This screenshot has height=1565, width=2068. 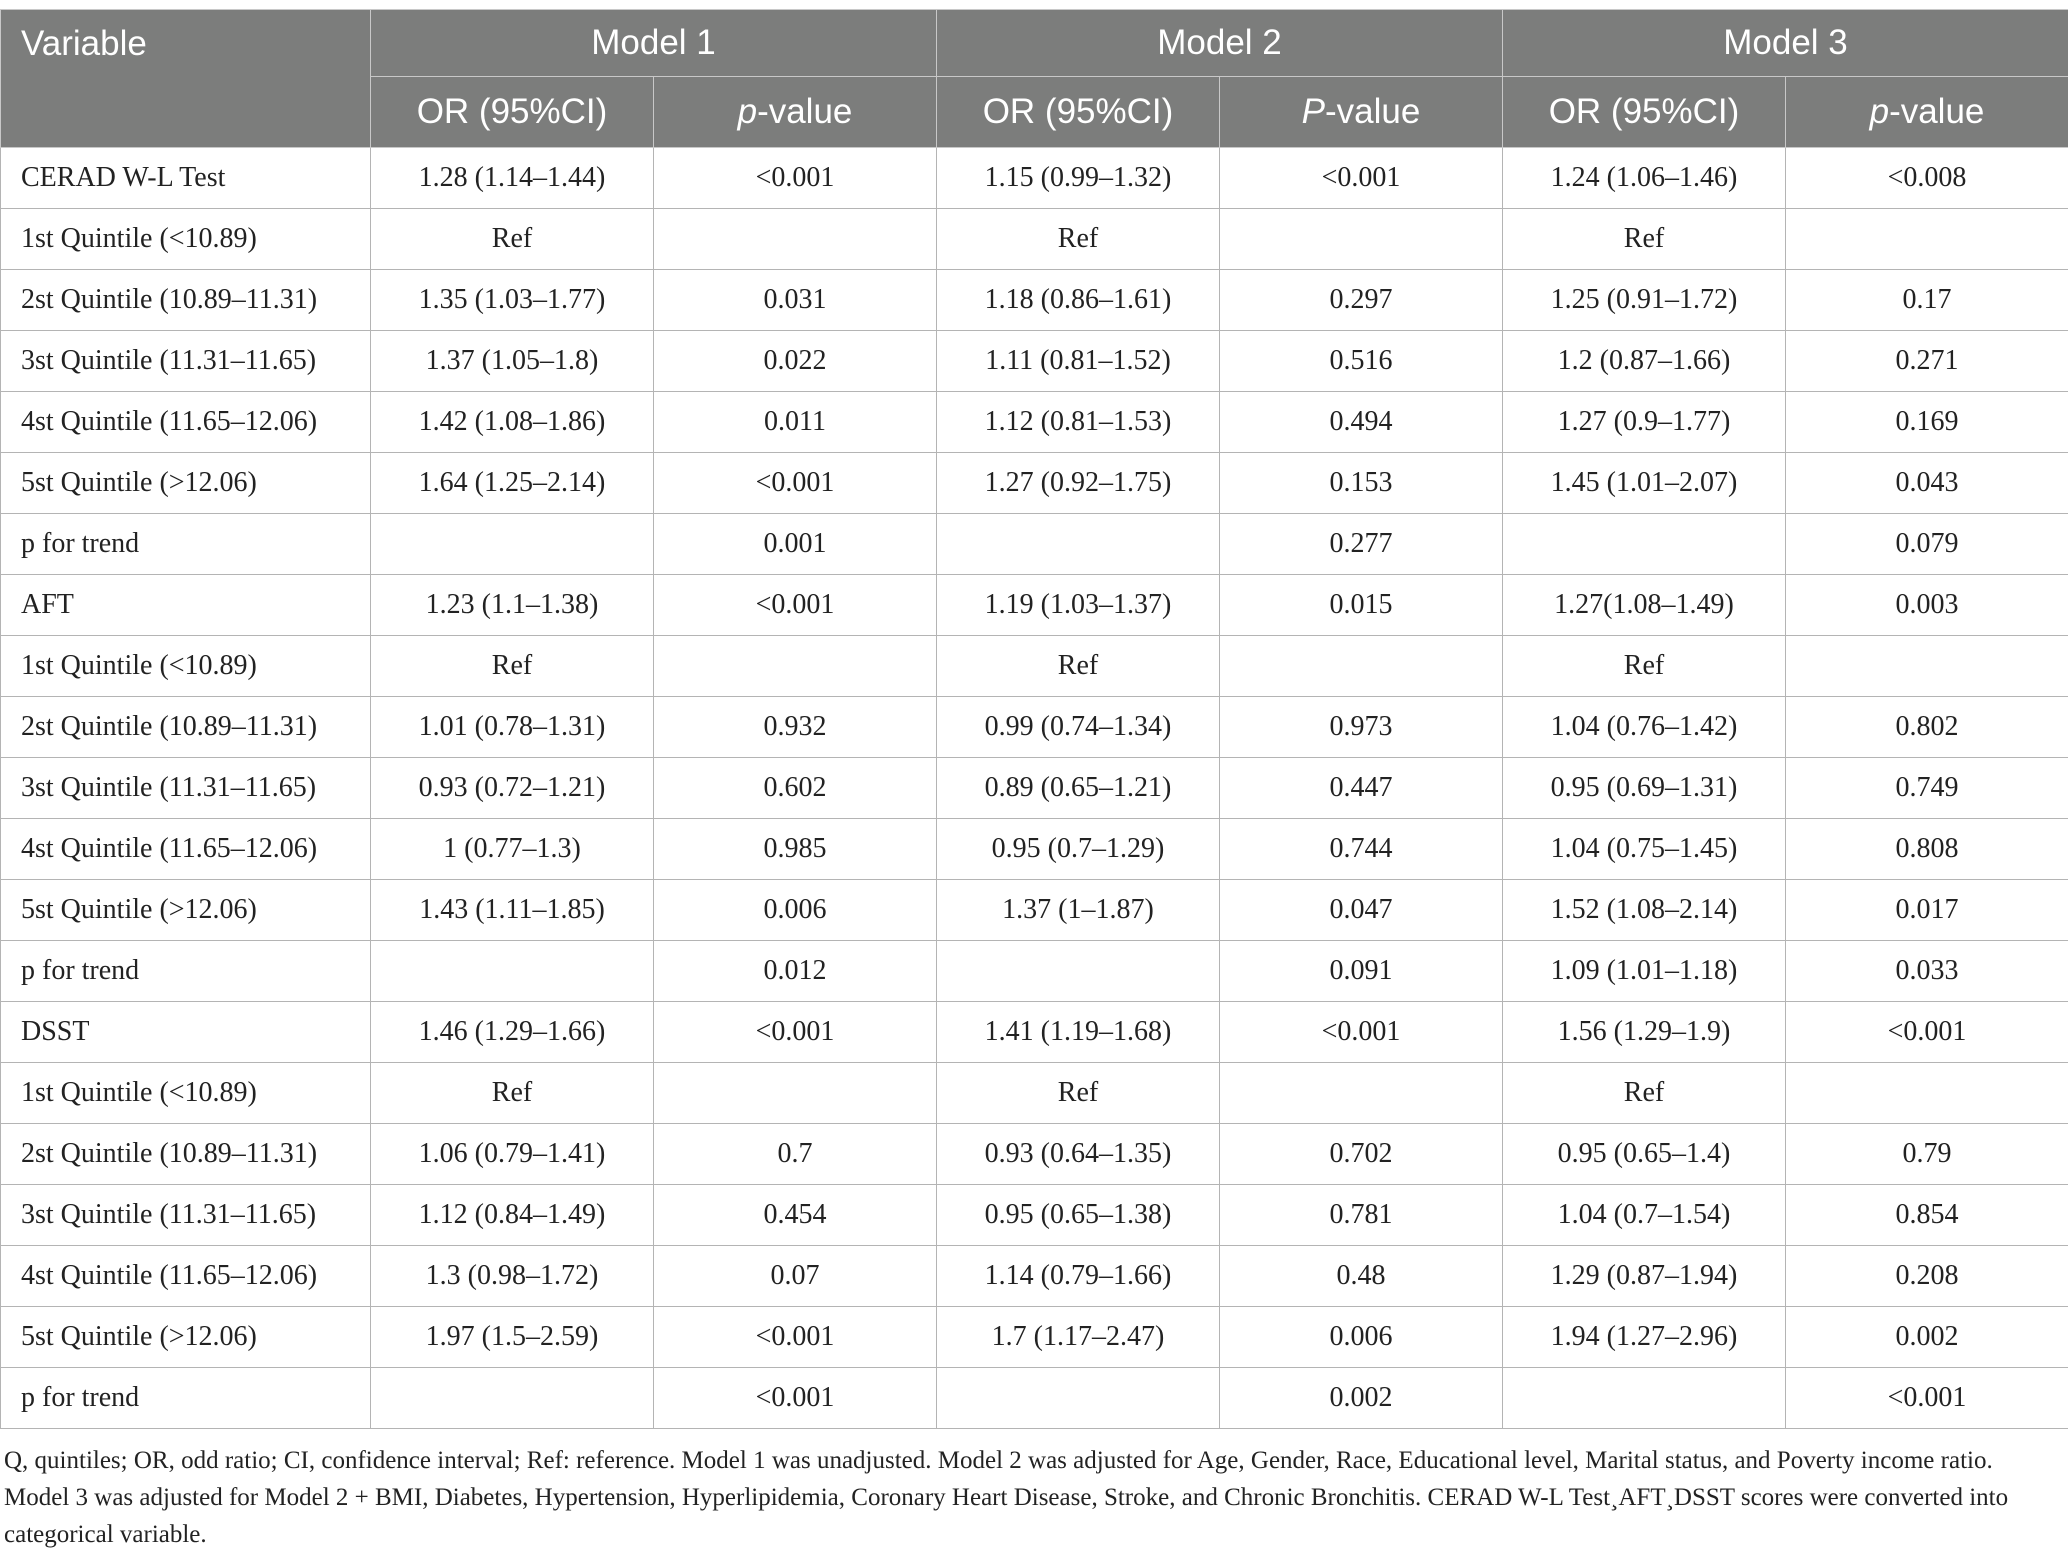 I want to click on model-2-p-cell: 0.973, so click(x=1361, y=727).